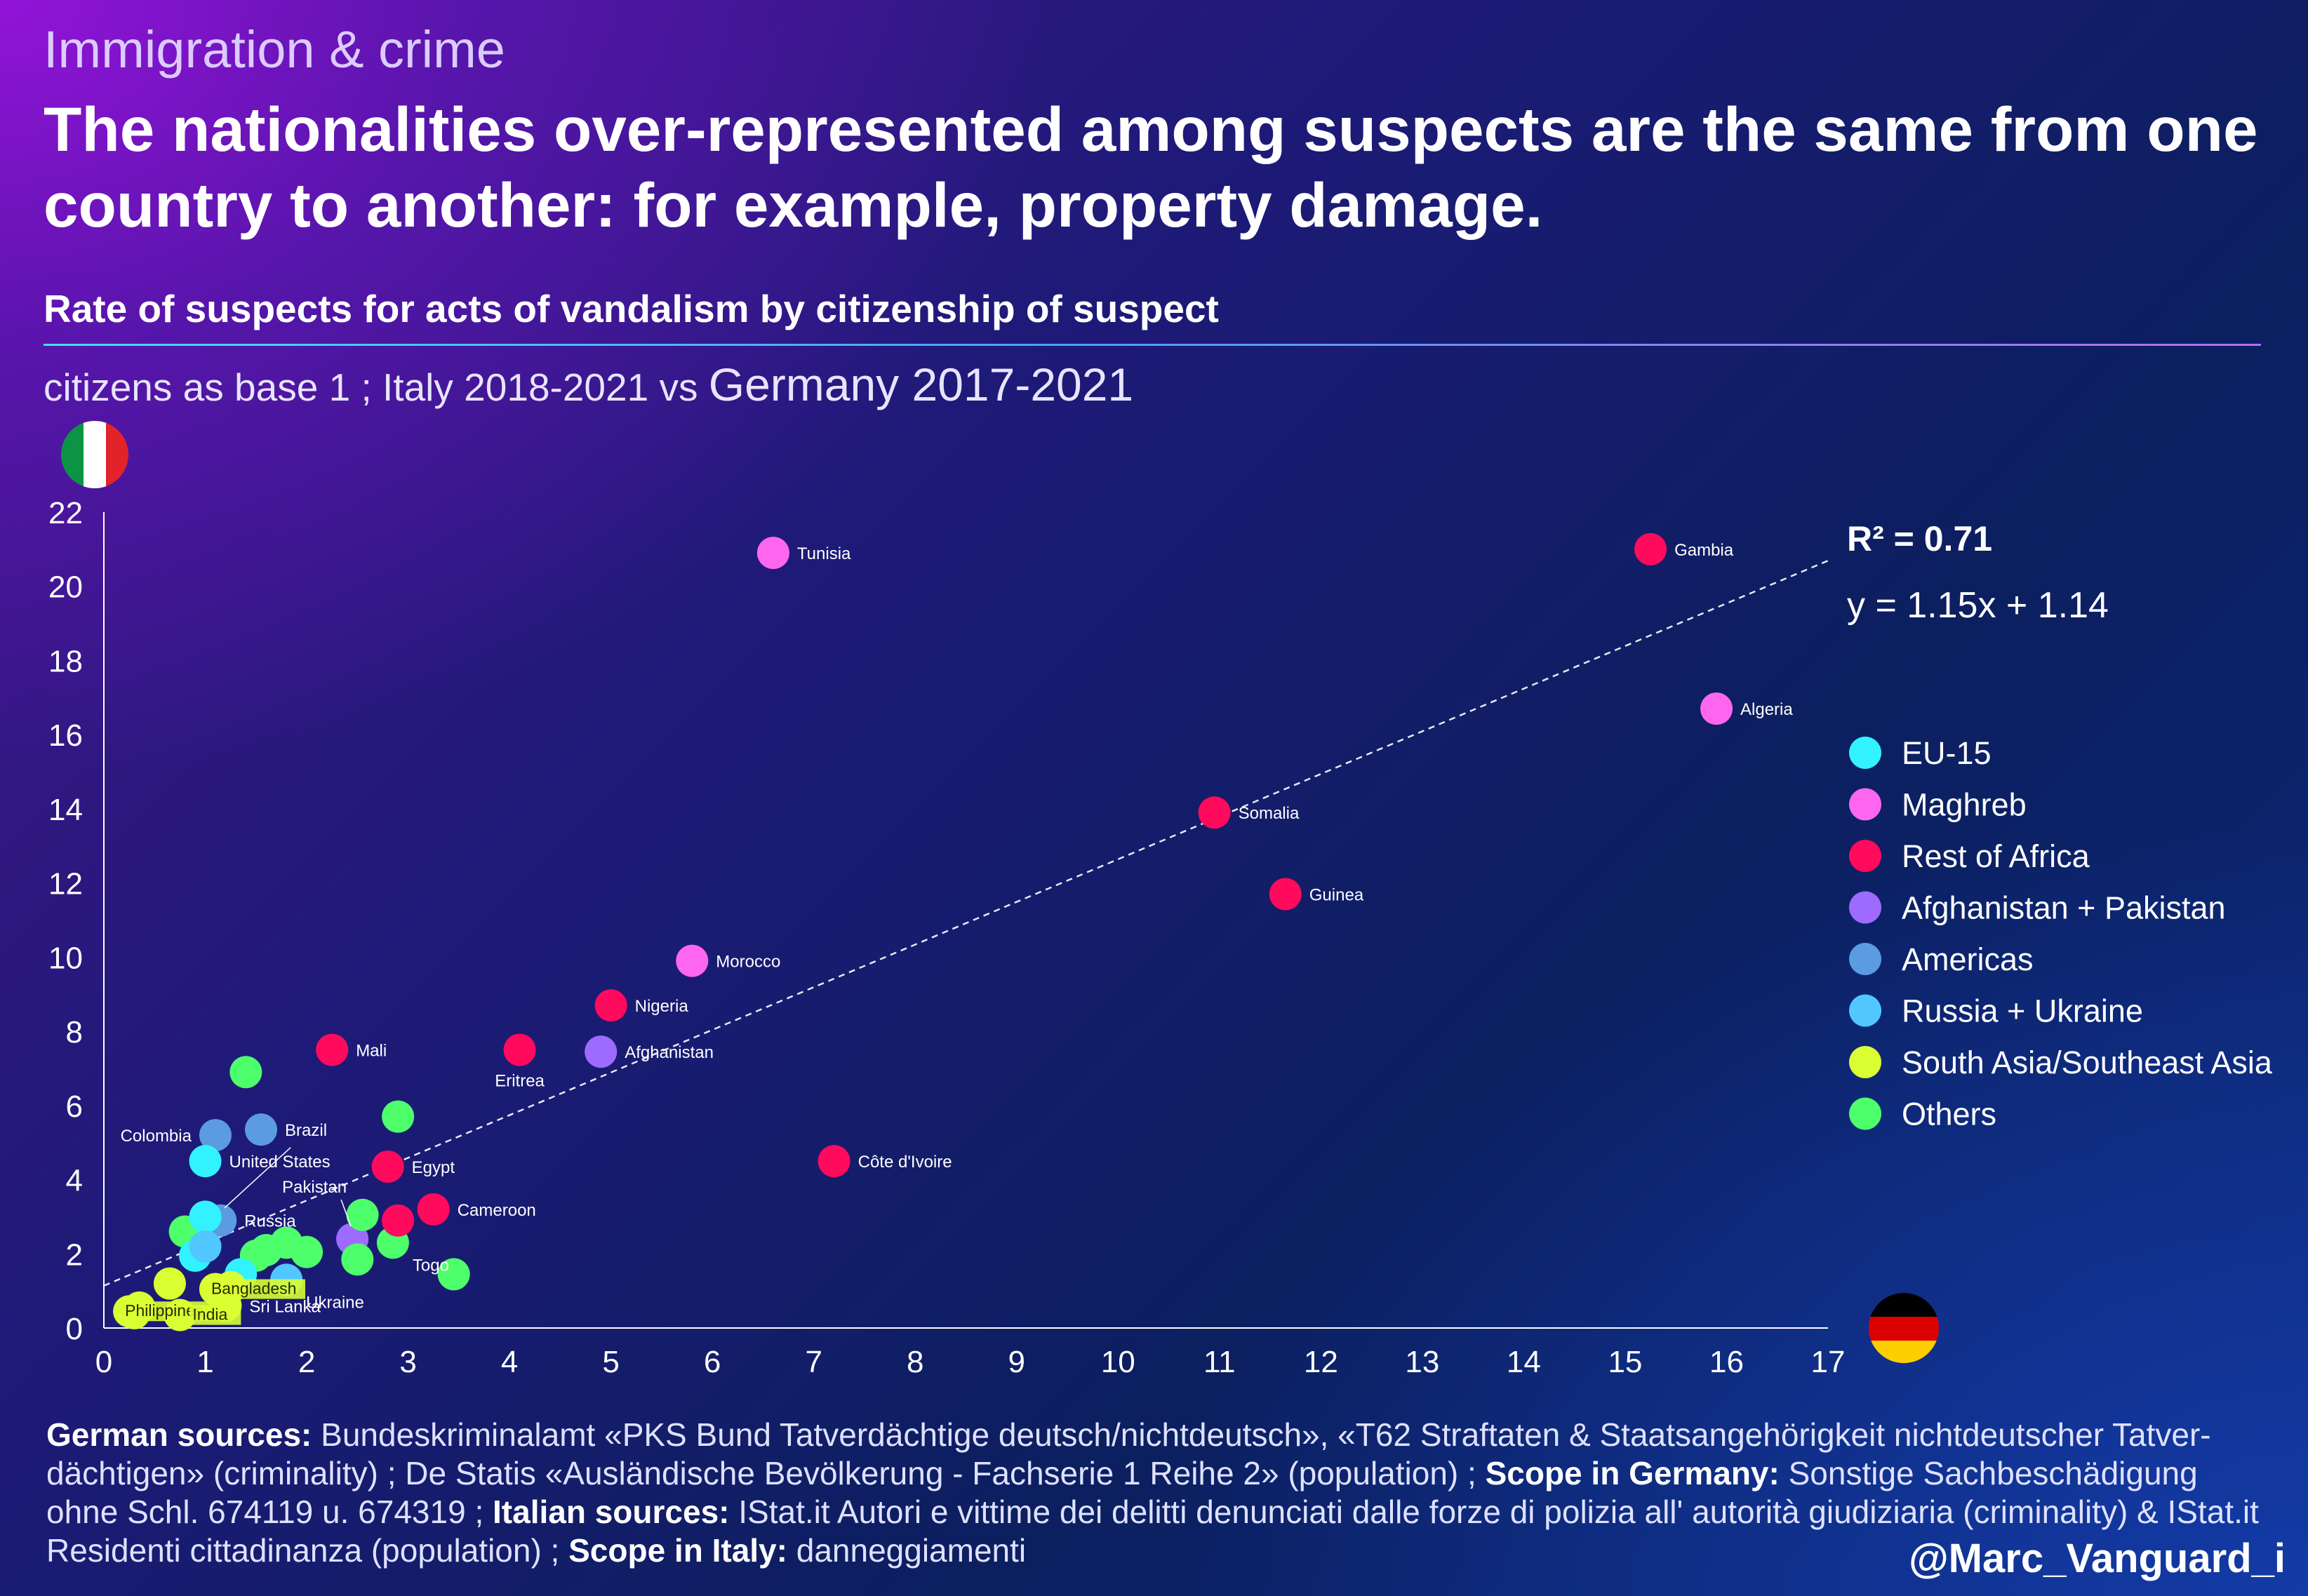 Image resolution: width=2308 pixels, height=1596 pixels. Describe the element at coordinates (433, 1210) in the screenshot. I see `point-cameroon` at that location.